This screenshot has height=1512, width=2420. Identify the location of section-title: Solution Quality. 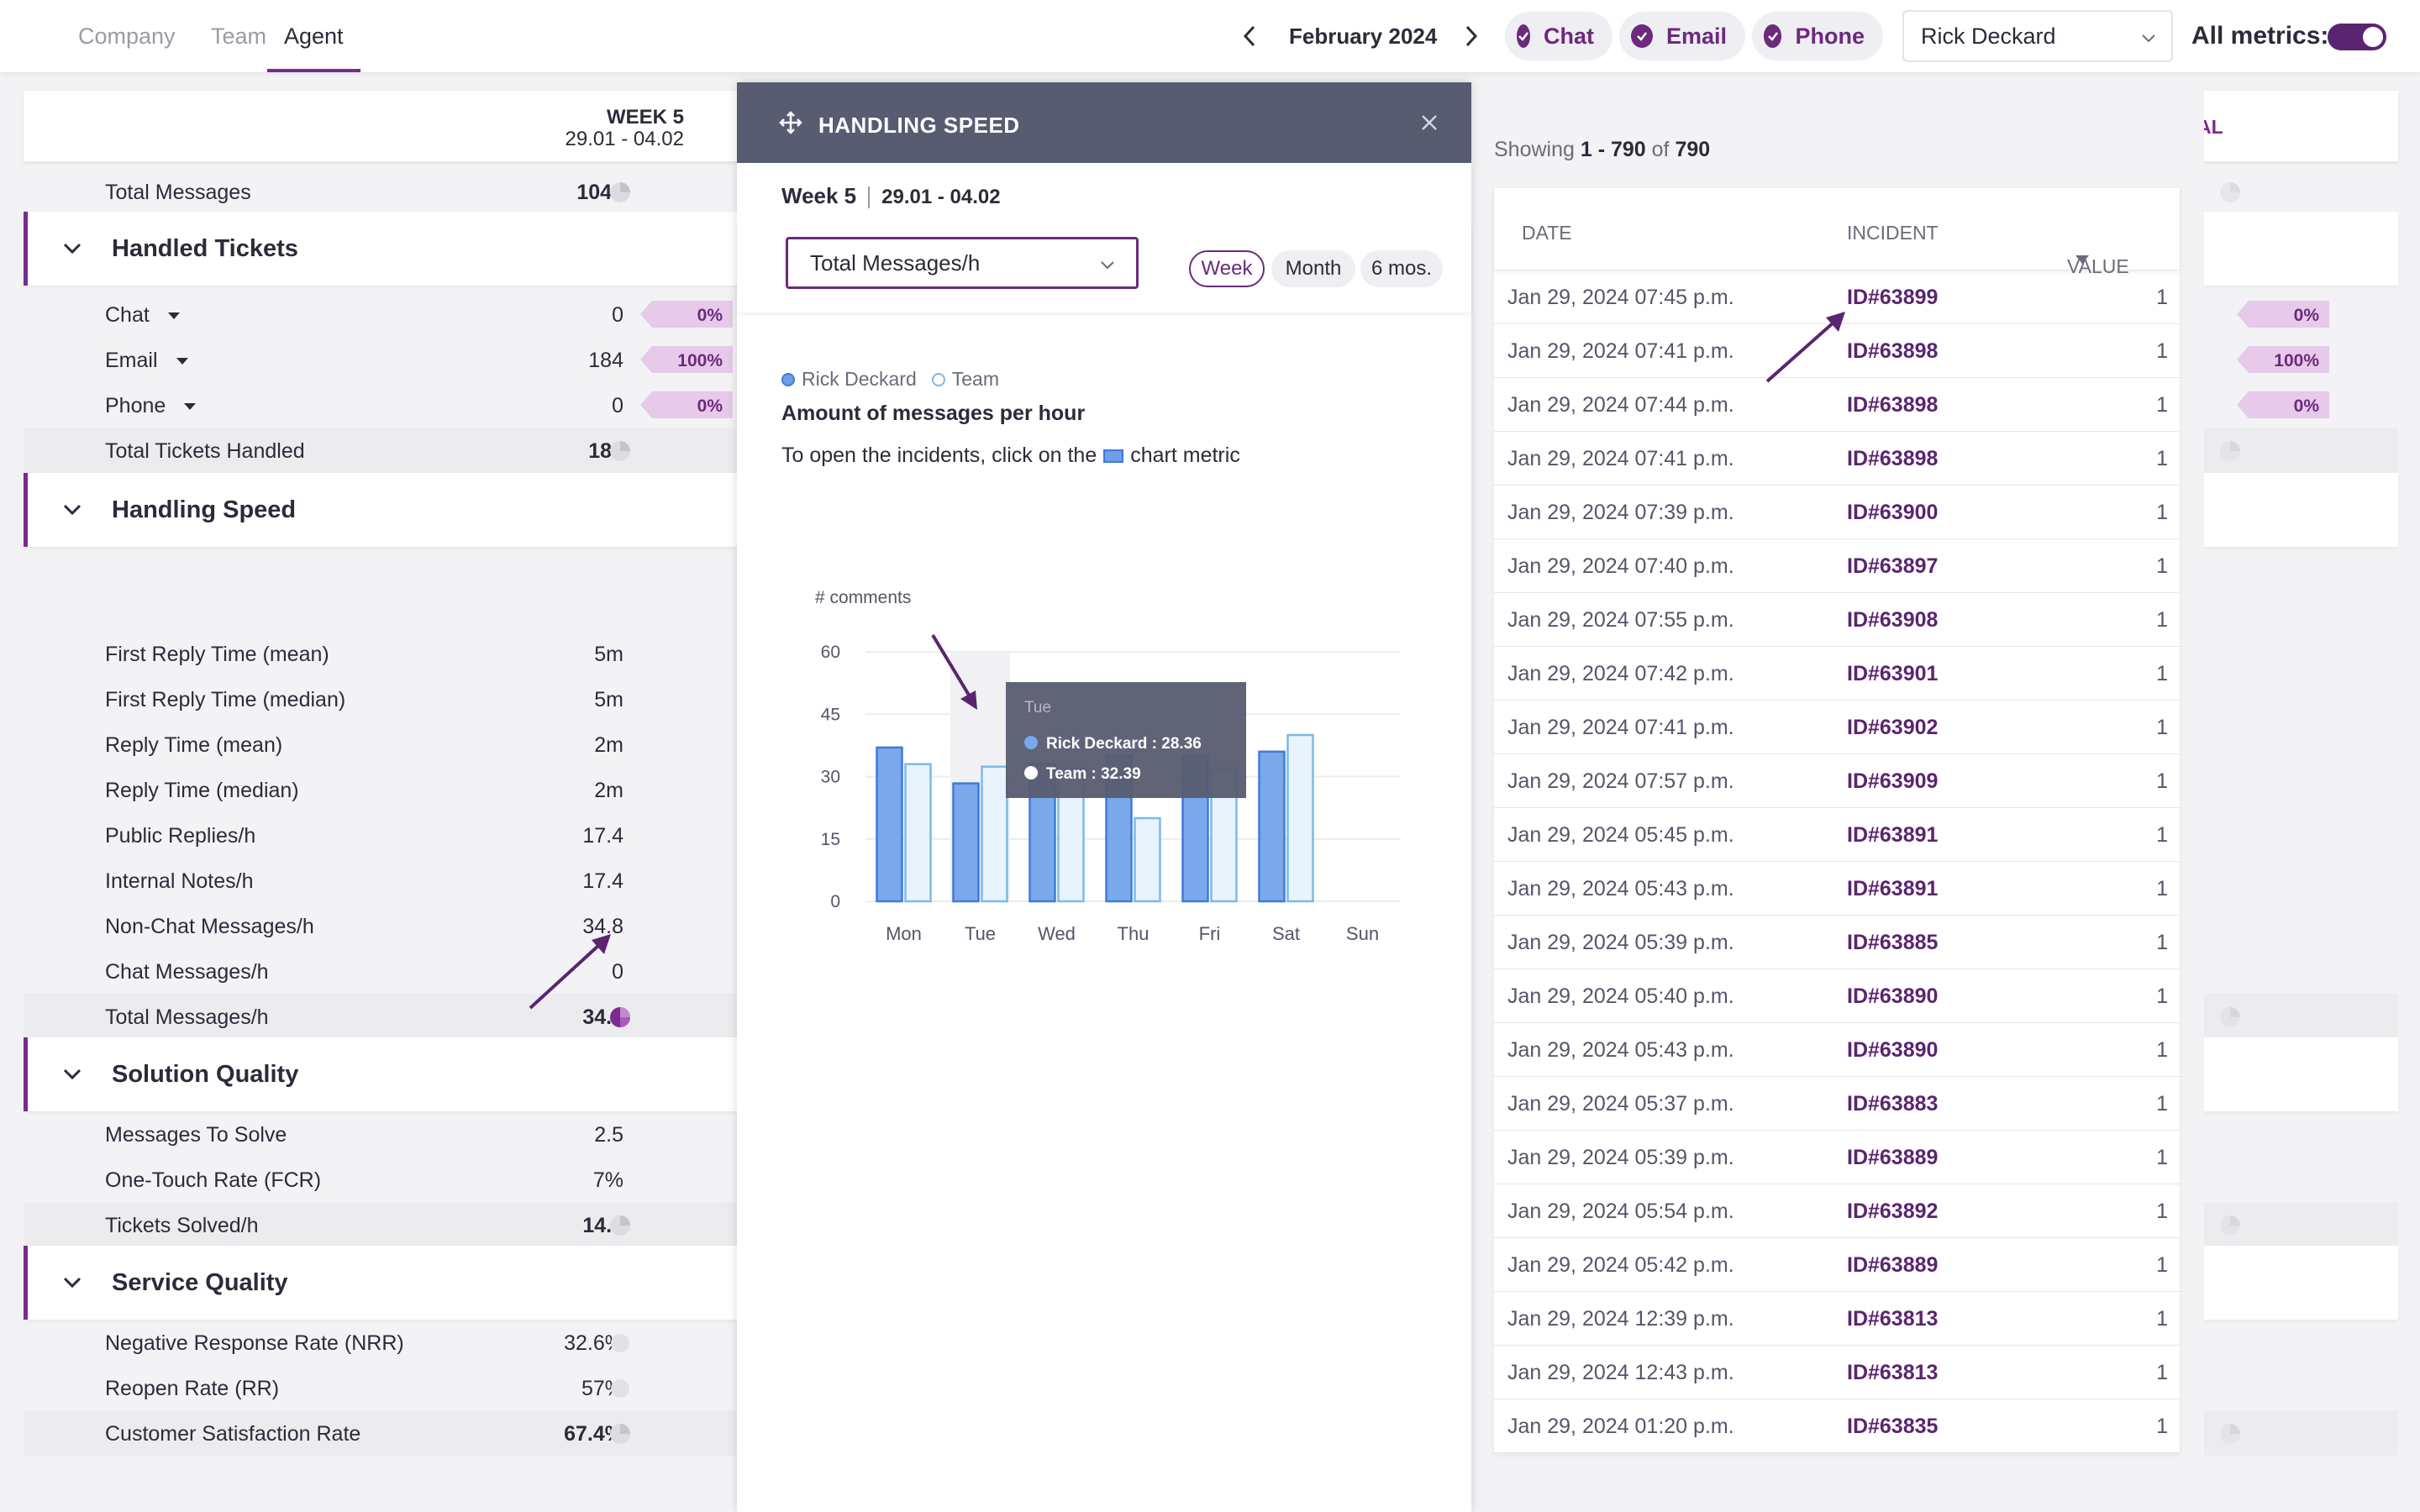
(206, 1074).